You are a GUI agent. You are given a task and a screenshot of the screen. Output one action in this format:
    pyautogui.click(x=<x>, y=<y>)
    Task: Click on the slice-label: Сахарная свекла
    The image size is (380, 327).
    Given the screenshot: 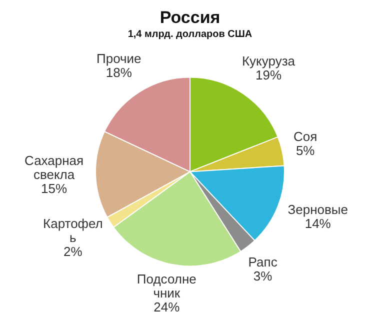 What is the action you would take?
    pyautogui.click(x=54, y=167)
    